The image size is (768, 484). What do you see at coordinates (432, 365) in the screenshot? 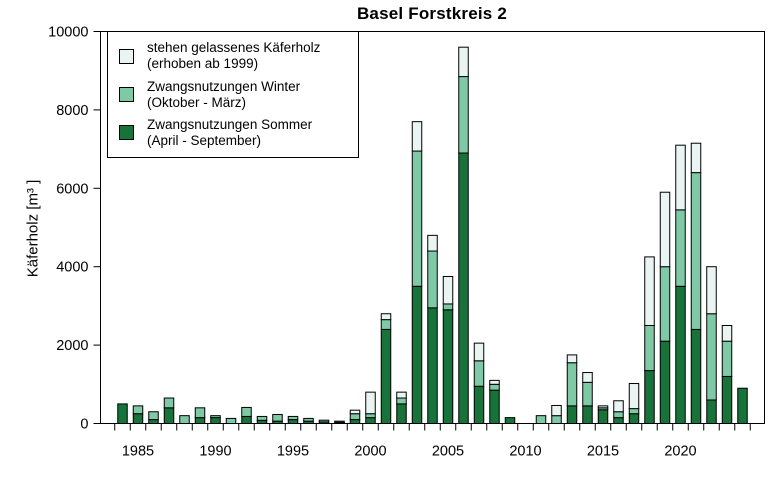
I see `bar-segment-sommer-2004` at bounding box center [432, 365].